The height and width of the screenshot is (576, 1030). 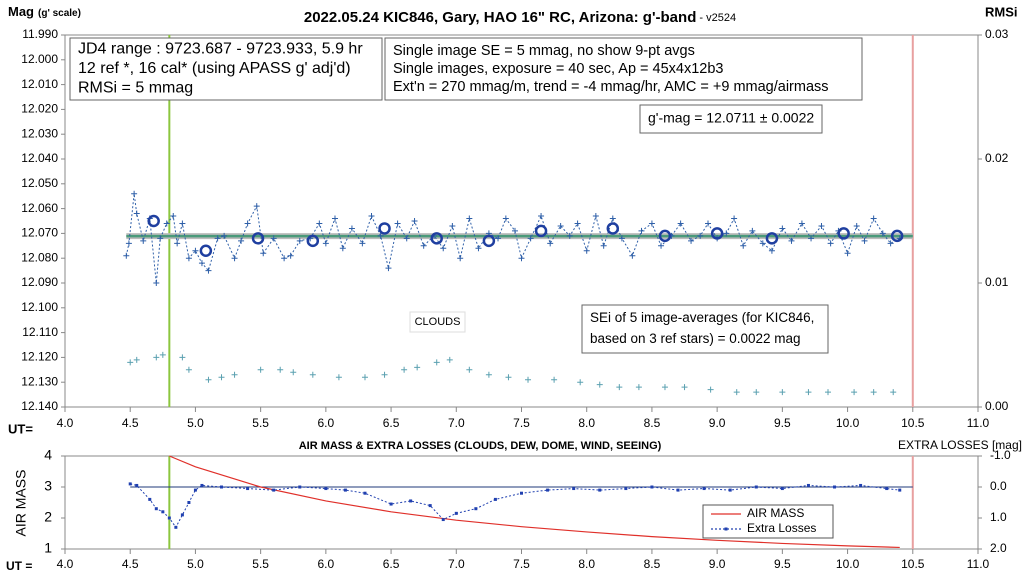 What do you see at coordinates (997, 34) in the screenshot?
I see `y2-tick-label: 0.03` at bounding box center [997, 34].